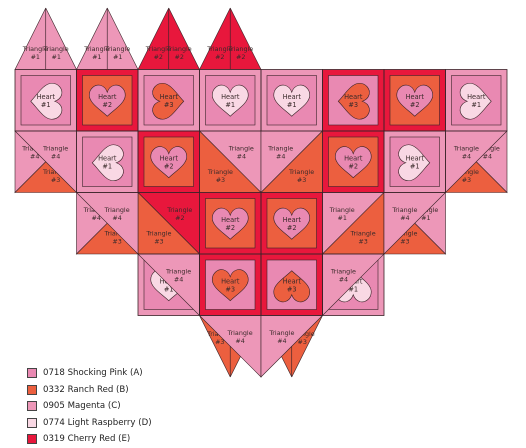 The width and height of the screenshot is (526, 448). I want to click on legend-item: 0718 Shocking Pink (A), so click(89, 373).